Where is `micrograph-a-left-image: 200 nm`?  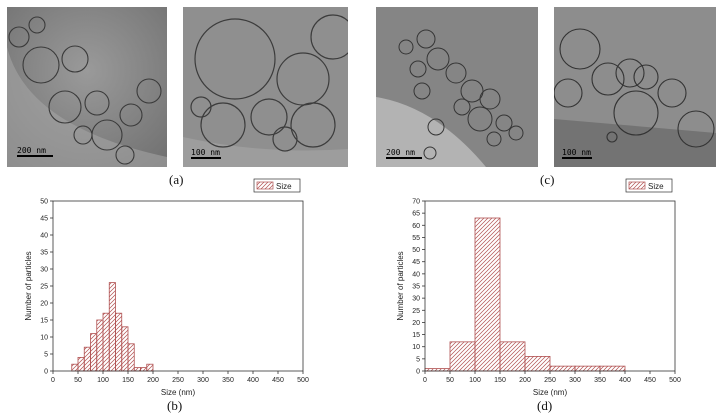
micrograph-a-left-image: 200 nm is located at coordinates (87, 87).